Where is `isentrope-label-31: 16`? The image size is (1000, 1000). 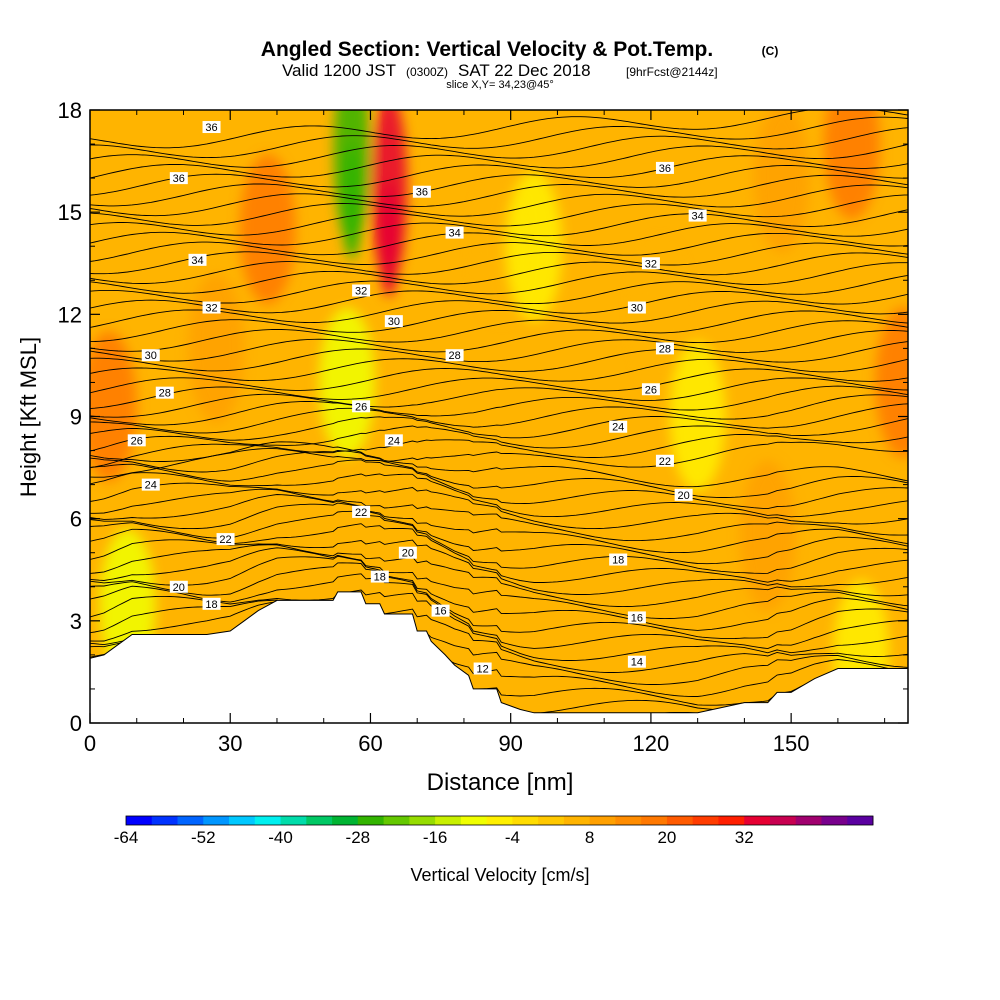
isentrope-label-31: 16 is located at coordinates (440, 611).